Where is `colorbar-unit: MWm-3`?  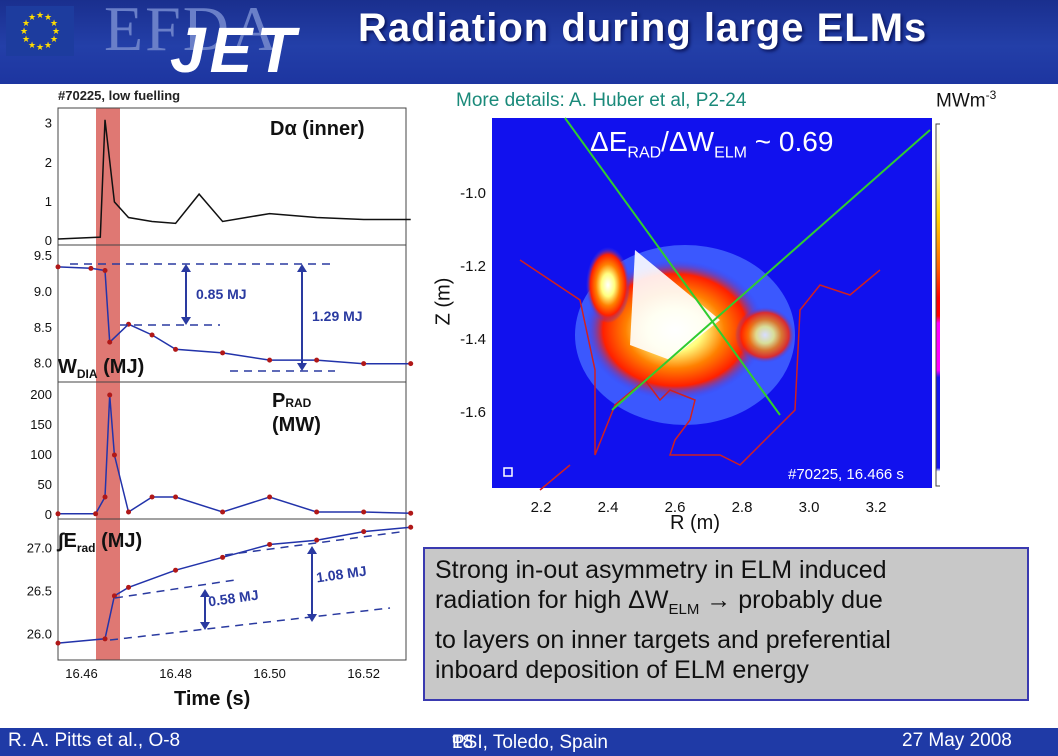
colorbar-unit: MWm-3 is located at coordinates (966, 100).